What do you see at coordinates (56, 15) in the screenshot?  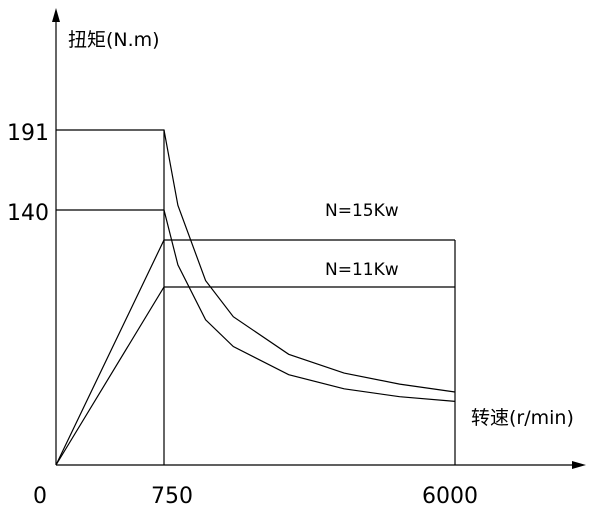 I see `y-axis-arrow` at bounding box center [56, 15].